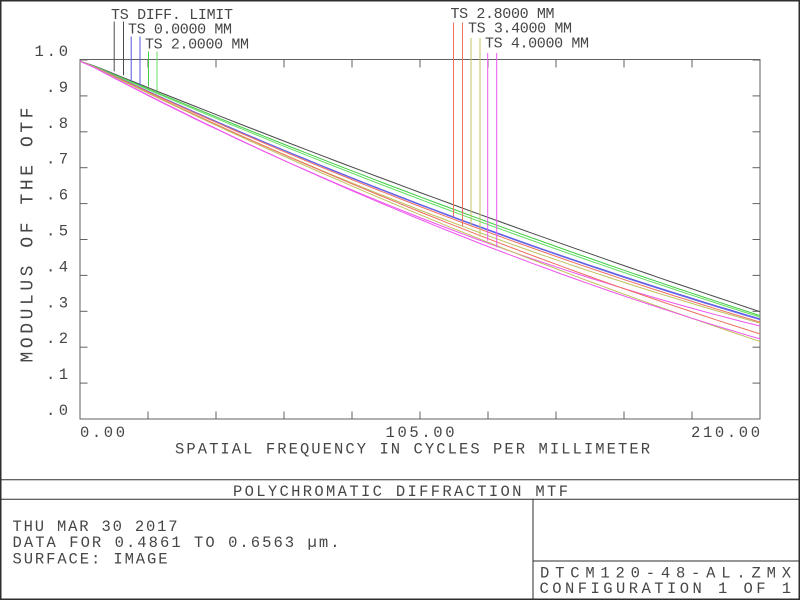 The width and height of the screenshot is (800, 600). What do you see at coordinates (180, 30) in the screenshot?
I see `svg-text: TS 0.0000 MM` at bounding box center [180, 30].